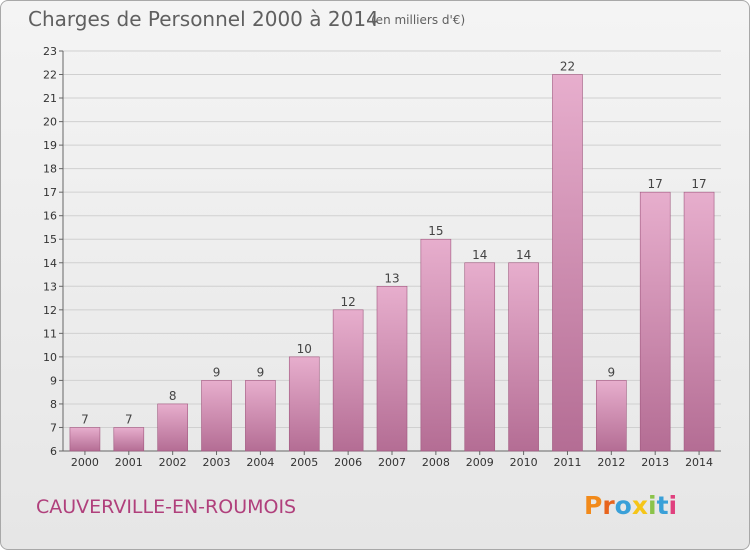 The height and width of the screenshot is (550, 750). I want to click on y-tick-label: 22, so click(50, 75).